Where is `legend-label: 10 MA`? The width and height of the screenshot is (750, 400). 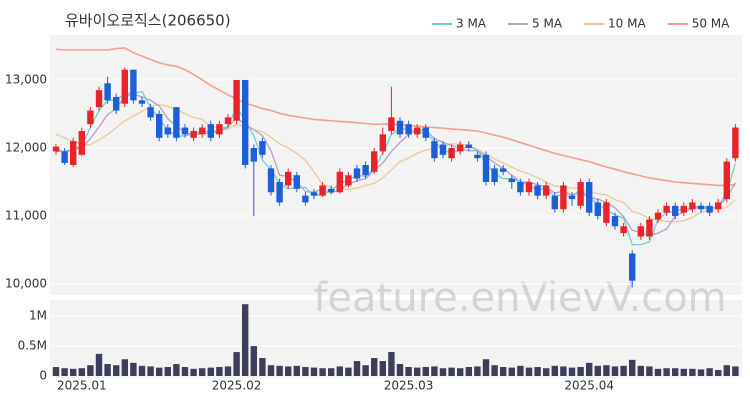
legend-label: 10 MA is located at coordinates (627, 24).